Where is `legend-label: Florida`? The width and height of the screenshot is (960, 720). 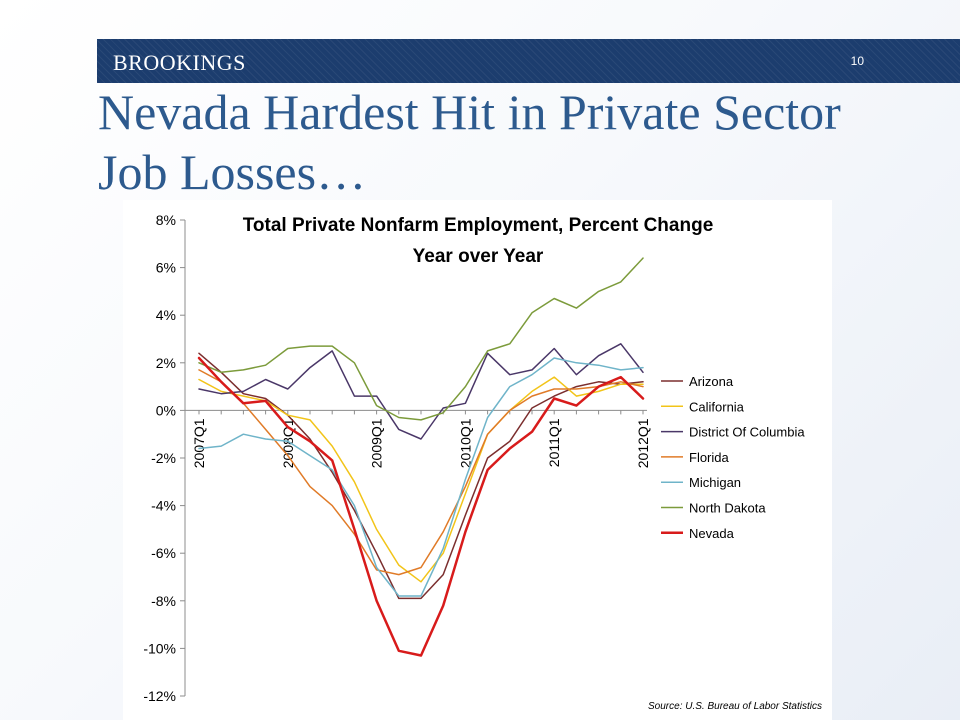
legend-label: Florida is located at coordinates (709, 457).